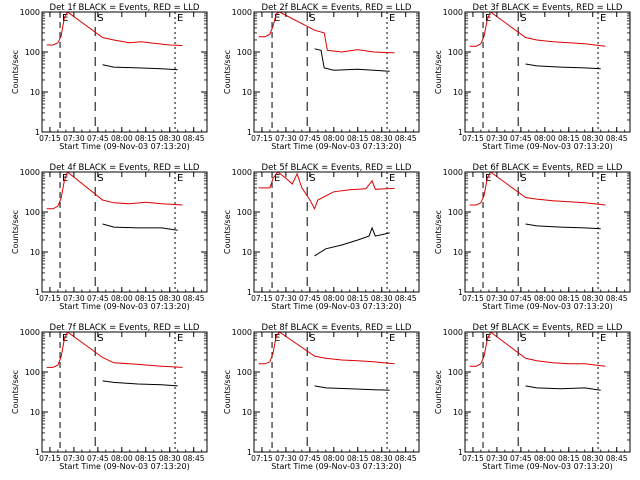  What do you see at coordinates (125, 8) in the screenshot?
I see `panel-title: Det 1f BLACK = Events, RED = LLD` at bounding box center [125, 8].